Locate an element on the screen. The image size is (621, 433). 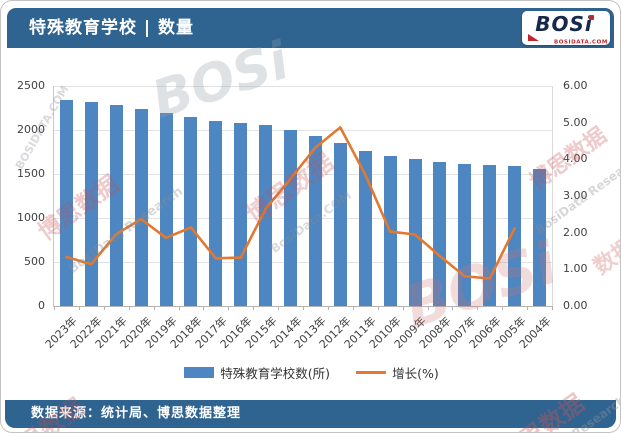
left-axis-tick-500: 500 is located at coordinates (34, 261).